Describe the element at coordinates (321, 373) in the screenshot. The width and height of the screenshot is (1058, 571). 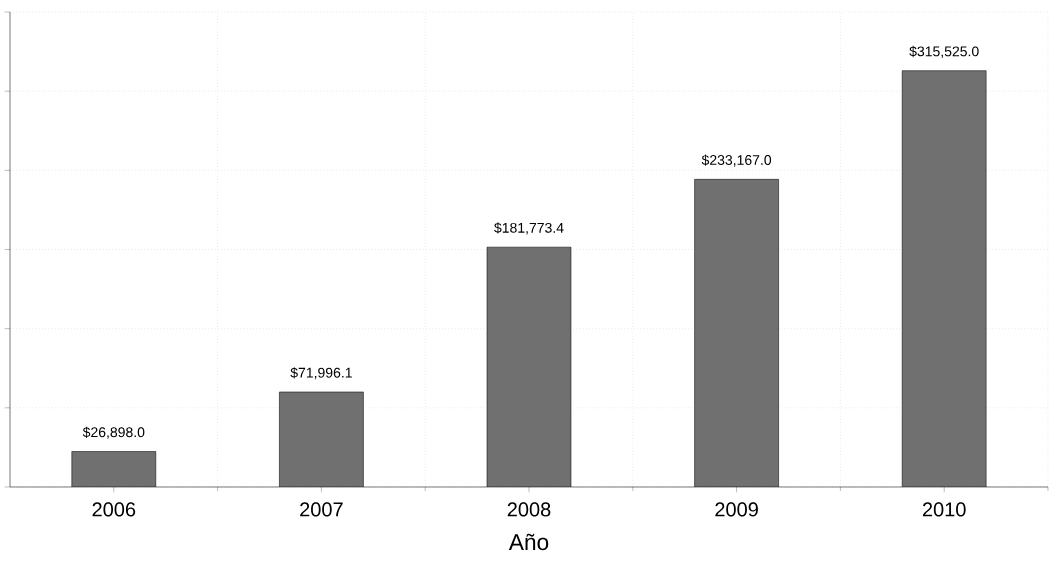
I see `data-label: $71,996.1` at that location.